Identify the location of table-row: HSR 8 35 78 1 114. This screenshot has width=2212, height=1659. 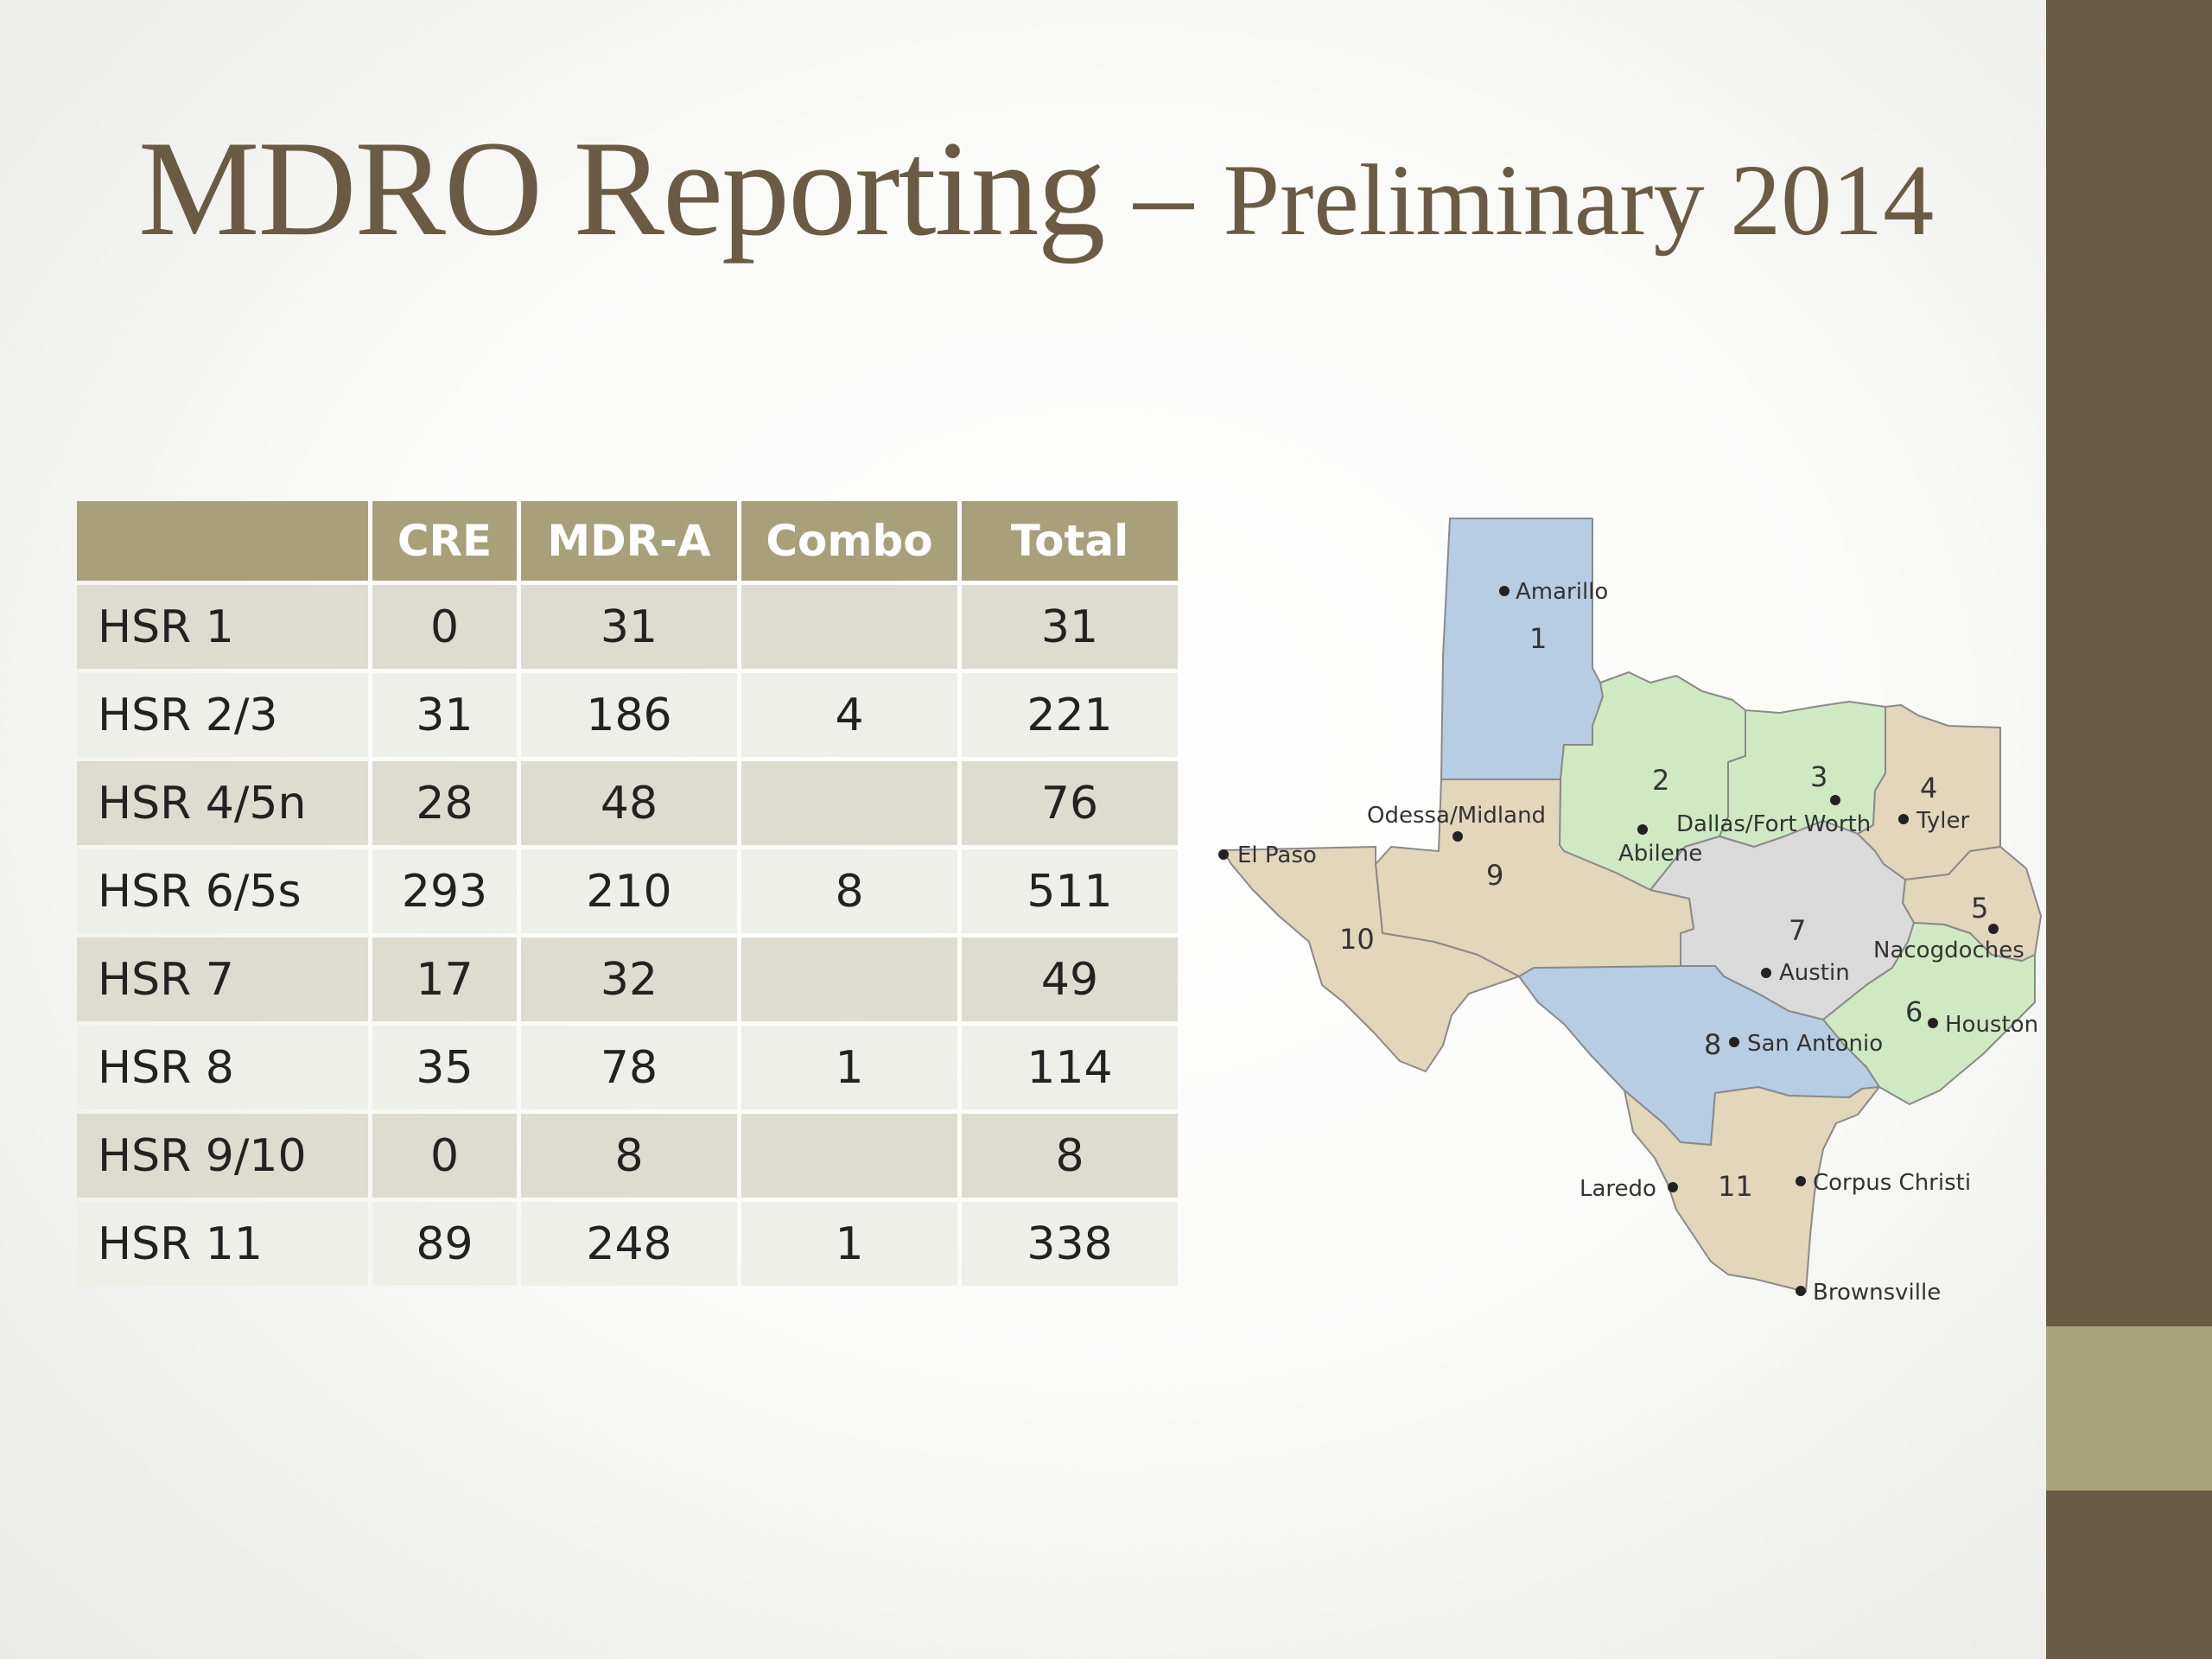
(627, 1067).